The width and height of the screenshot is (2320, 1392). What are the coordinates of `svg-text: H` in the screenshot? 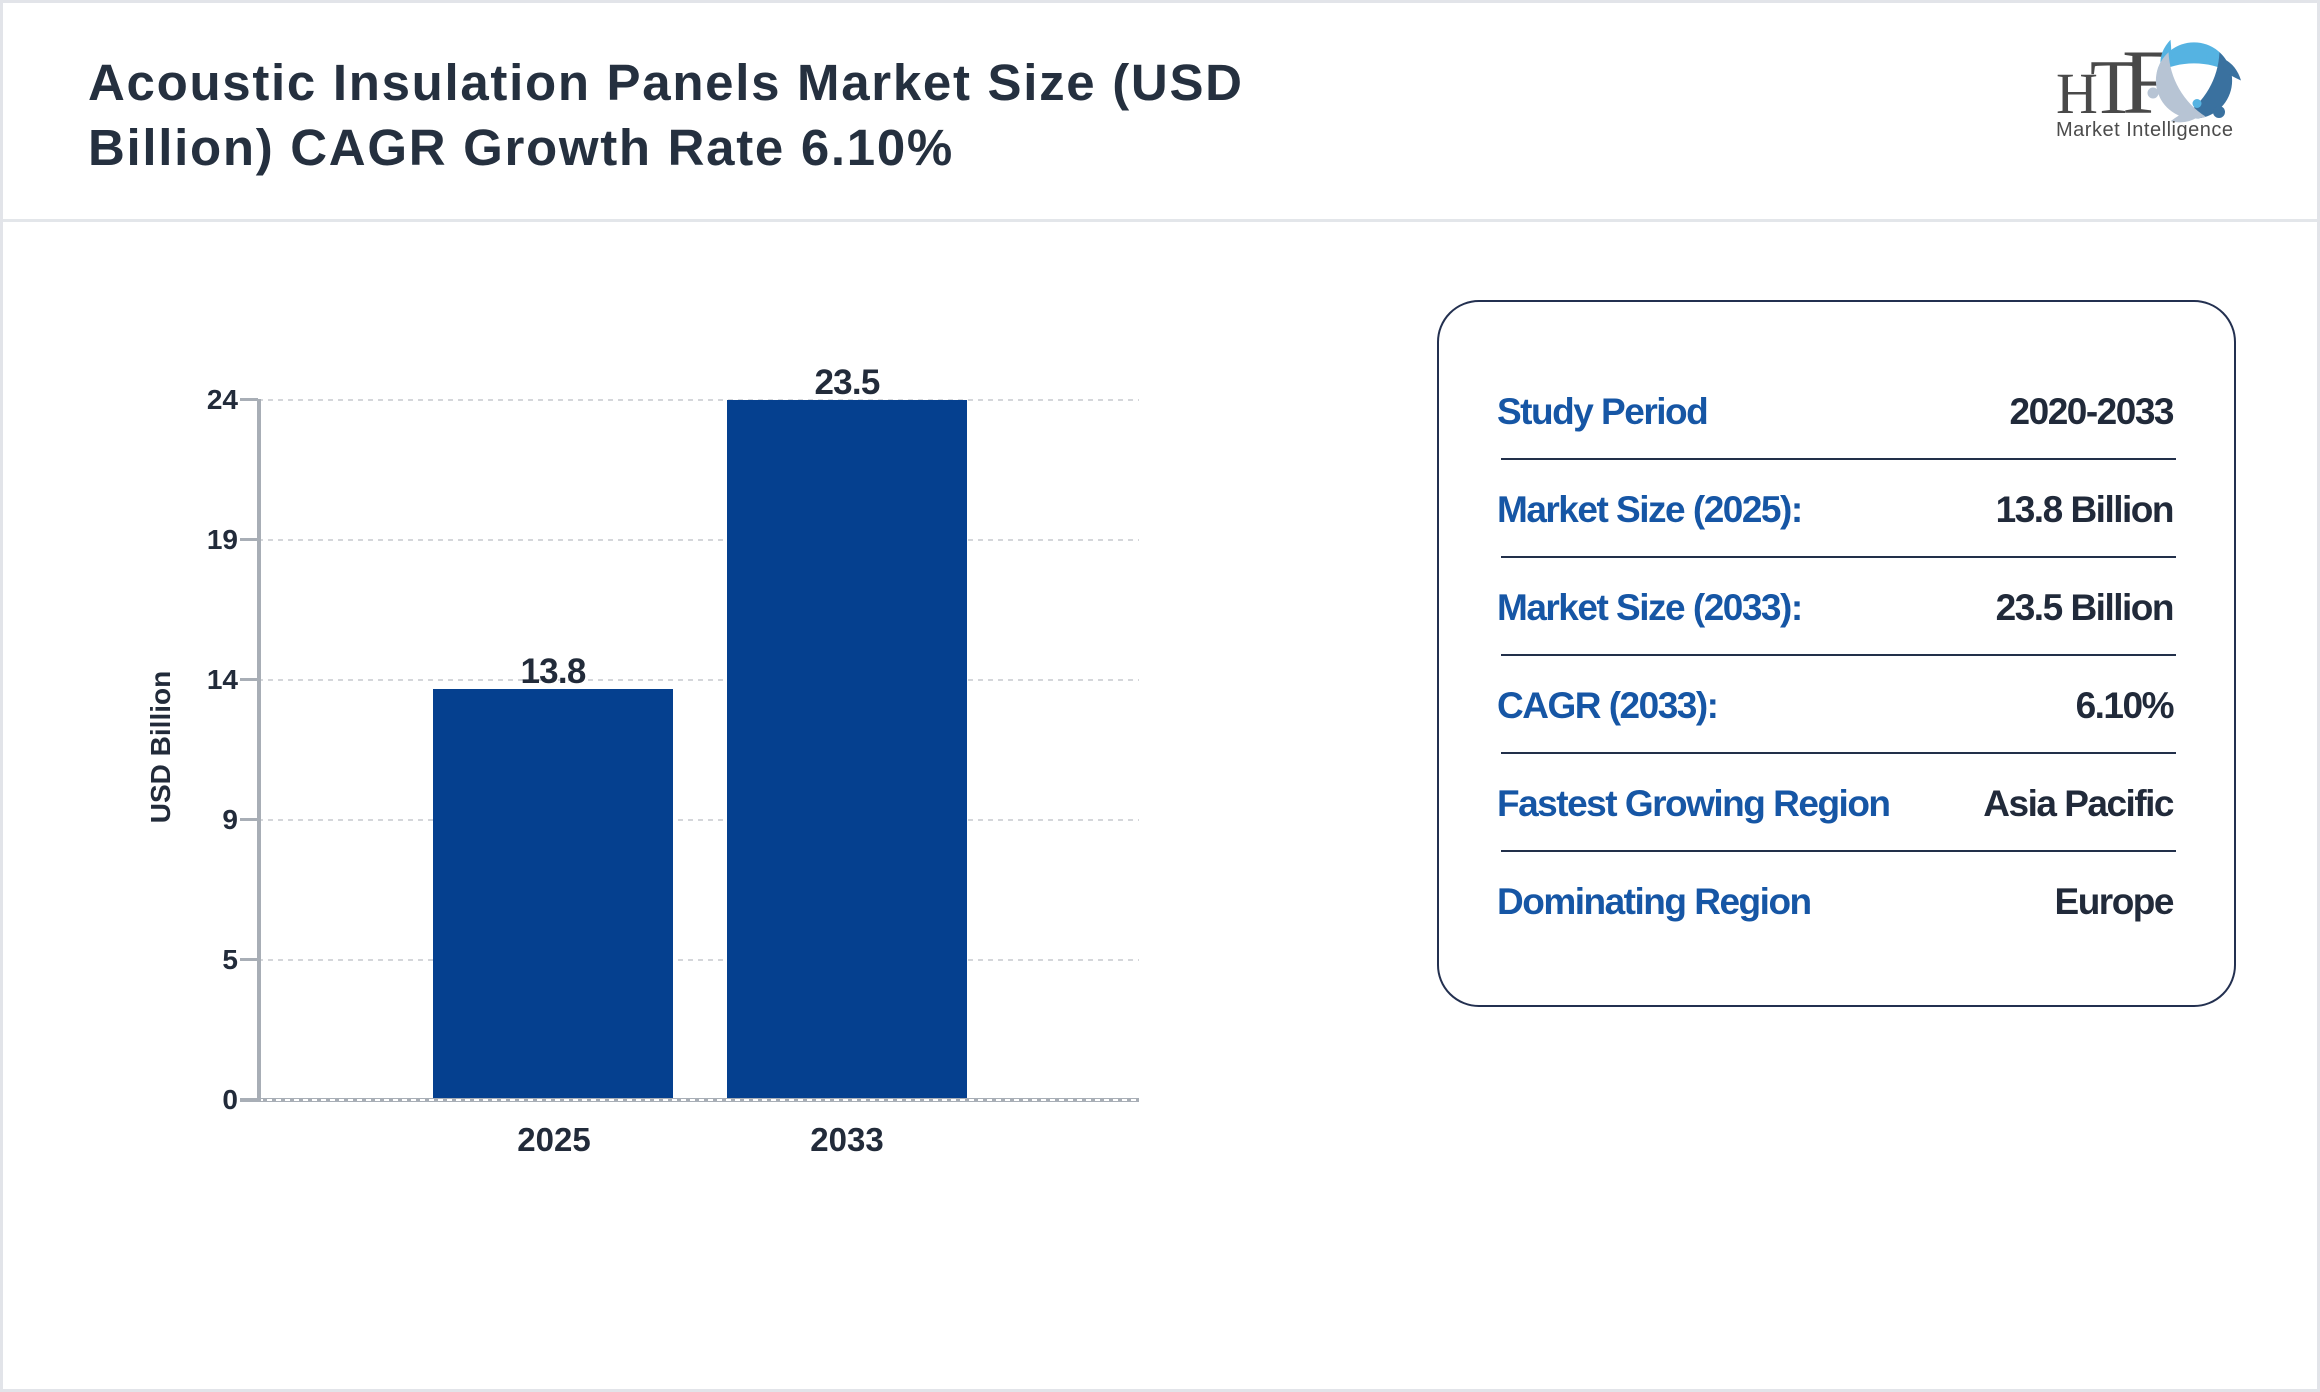 It's located at (2077, 93).